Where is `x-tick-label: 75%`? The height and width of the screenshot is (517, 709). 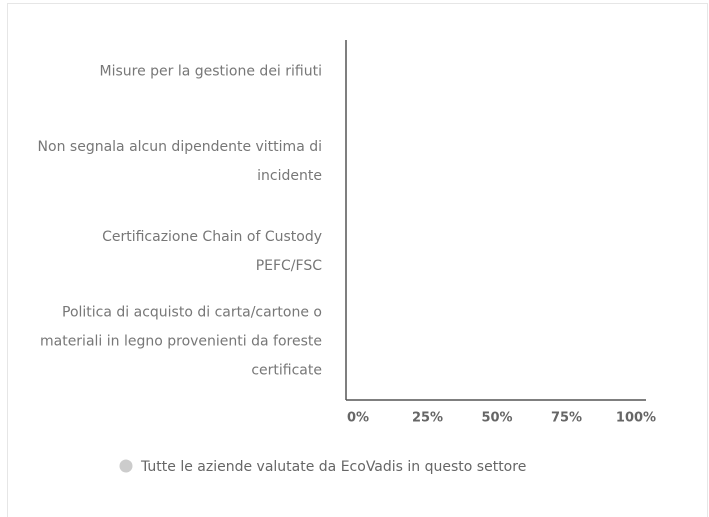 x-tick-label: 75% is located at coordinates (566, 418).